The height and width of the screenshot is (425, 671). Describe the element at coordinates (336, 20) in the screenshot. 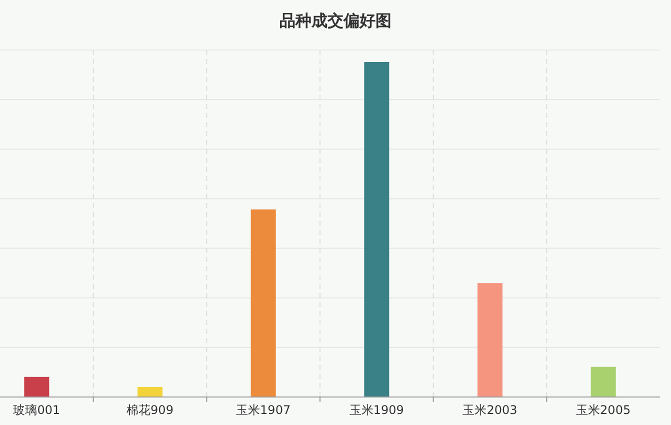

I see `chart-title: 品种成交偏好图` at that location.